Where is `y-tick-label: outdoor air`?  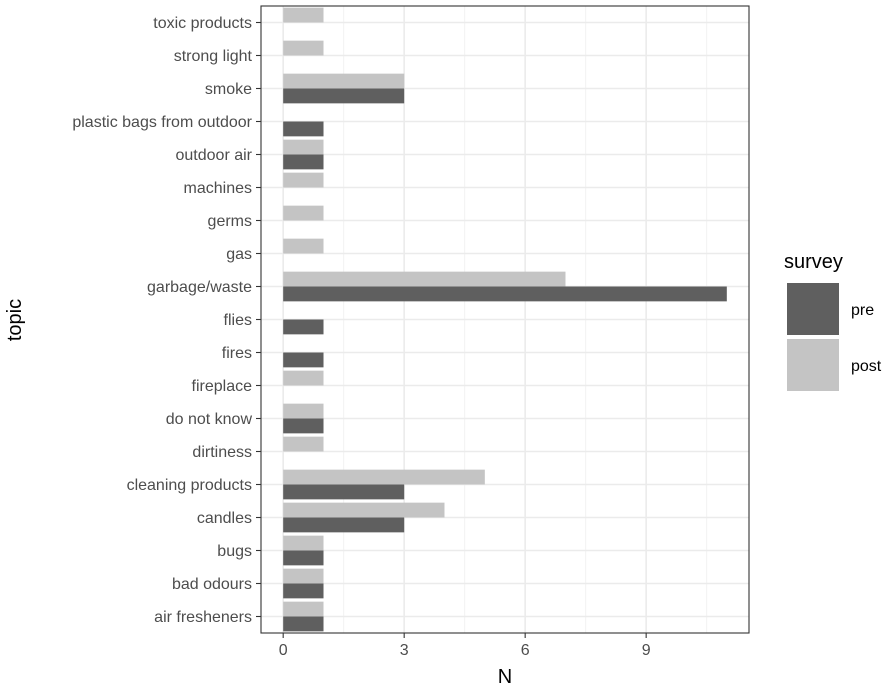 y-tick-label: outdoor air is located at coordinates (214, 155).